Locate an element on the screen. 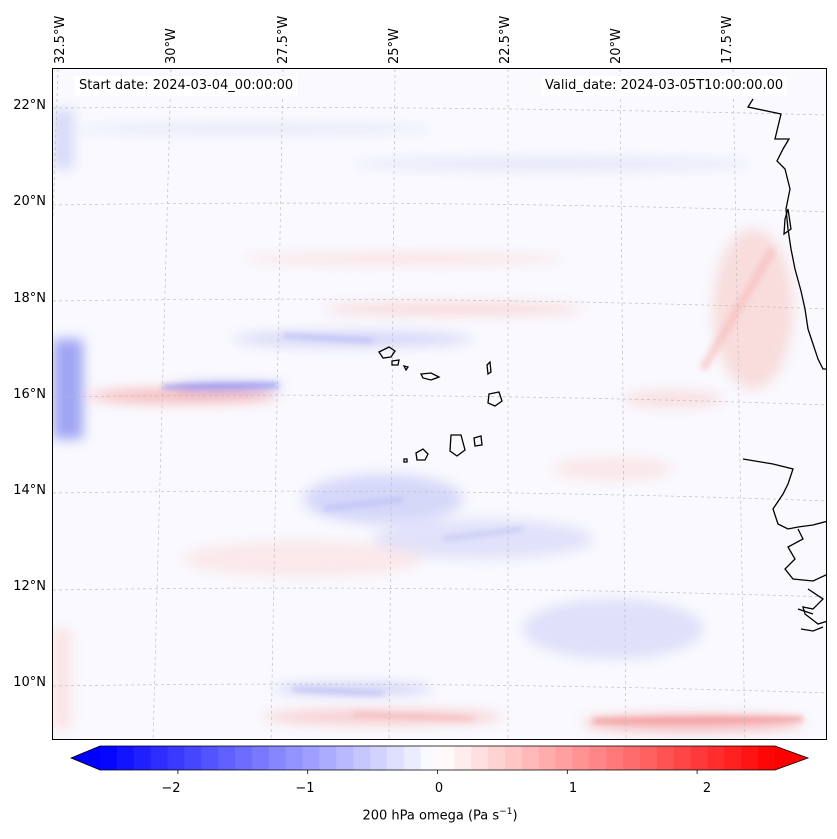  colorbar-outline is located at coordinates (440, 758).